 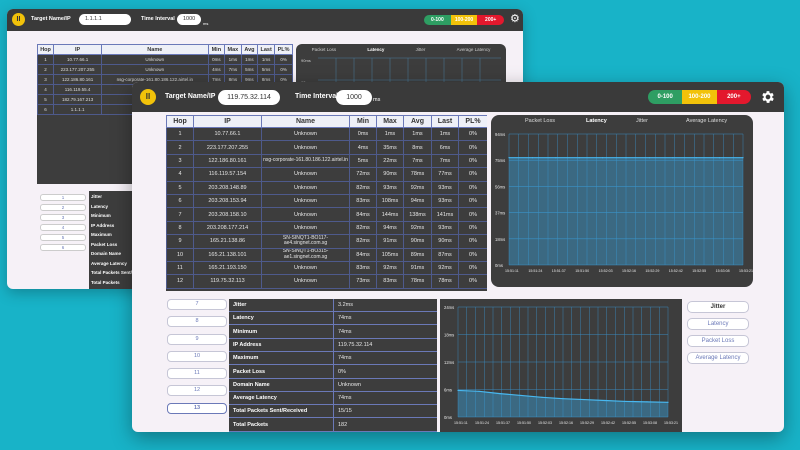 What do you see at coordinates (63, 197) in the screenshot?
I see `bg-hop-button: 1` at bounding box center [63, 197].